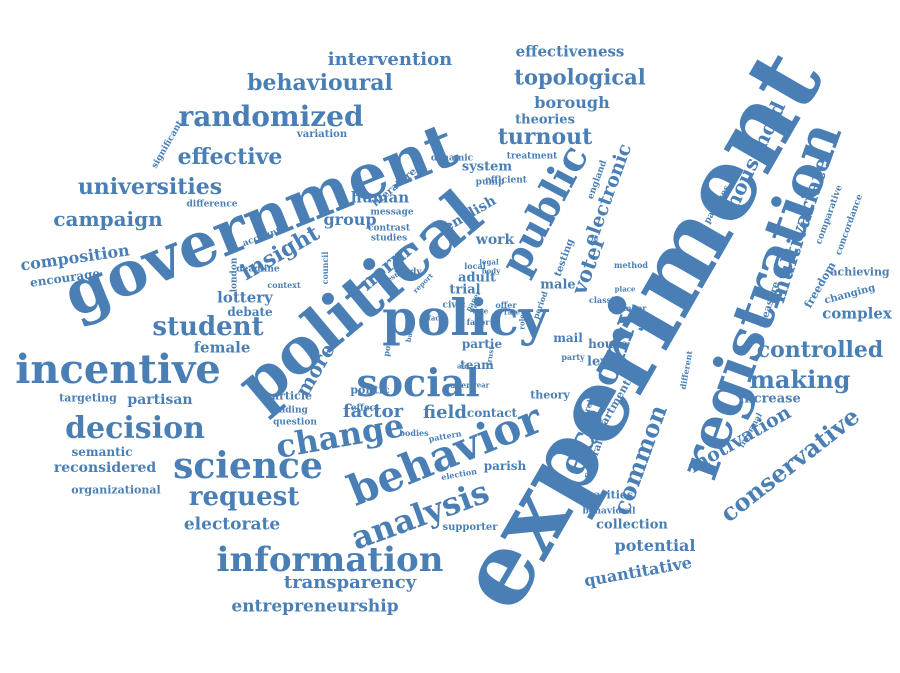 This screenshot has width=900, height=673. I want to click on word-classic: classic, so click(604, 300).